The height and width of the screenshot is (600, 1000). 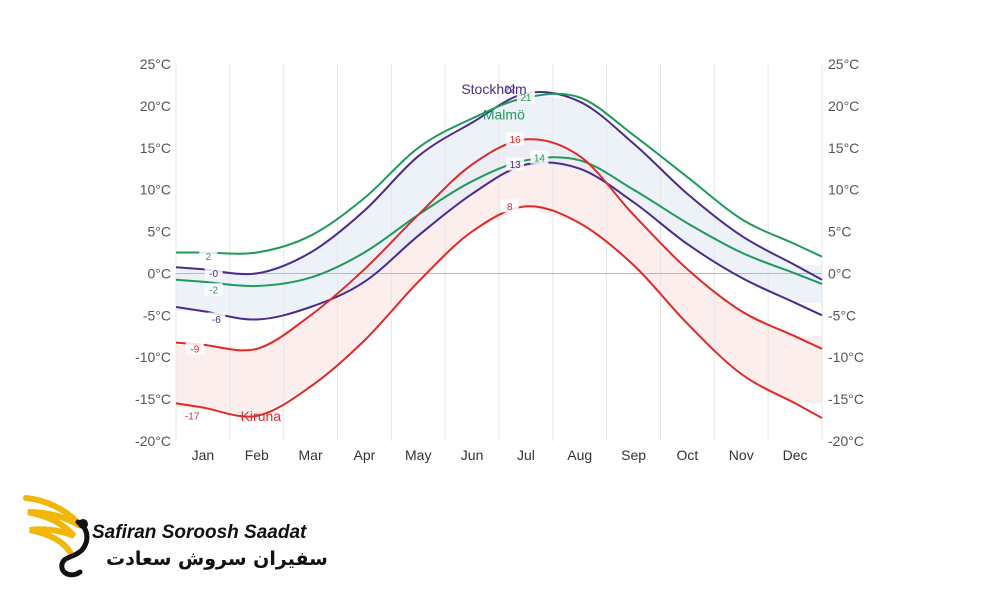 I want to click on swan-wing-icon, so click(x=56, y=536).